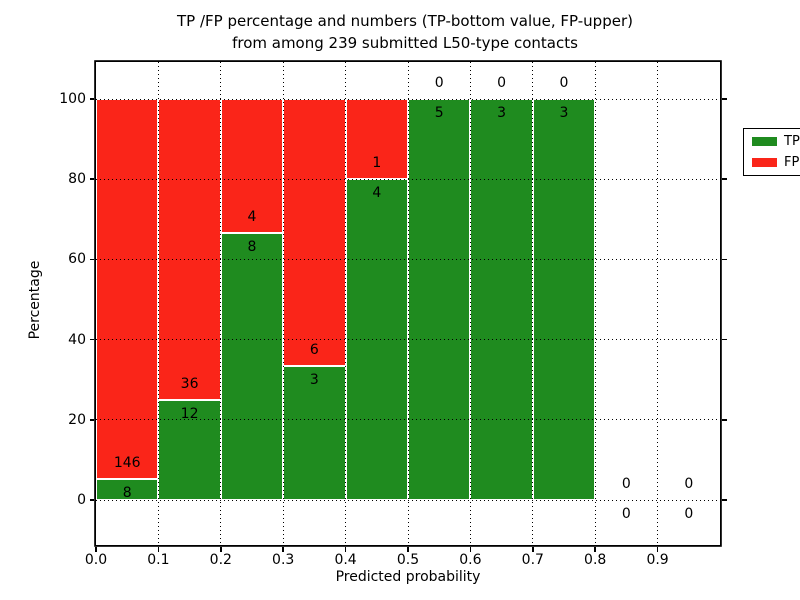 The image size is (800, 600). What do you see at coordinates (439, 113) in the screenshot?
I see `tp-count-label: 5` at bounding box center [439, 113].